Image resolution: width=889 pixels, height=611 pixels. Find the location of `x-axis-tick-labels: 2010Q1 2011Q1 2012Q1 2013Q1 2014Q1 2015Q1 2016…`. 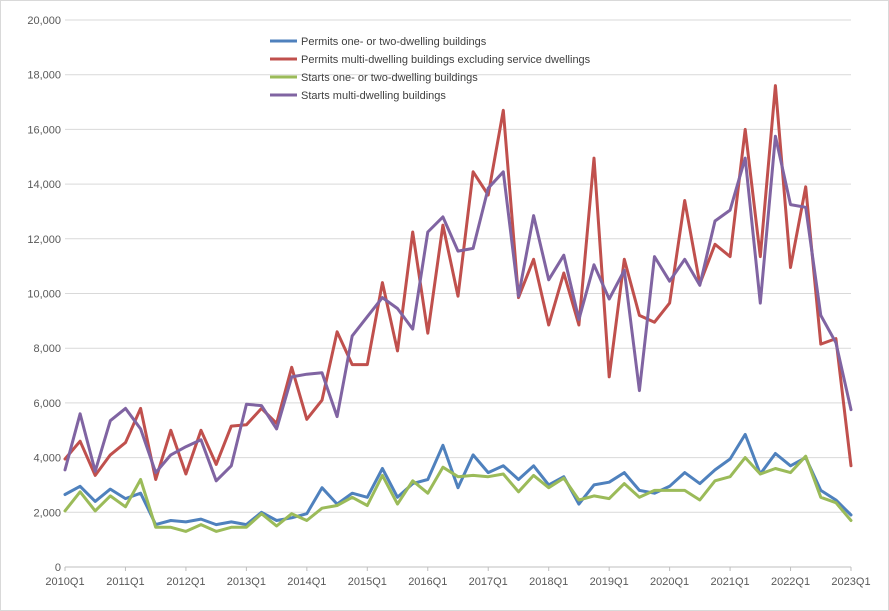

x-axis-tick-labels: 2010Q1 2011Q1 2012Q1 2013Q1 2014Q1 2015Q1 2016… is located at coordinates (457, 582).